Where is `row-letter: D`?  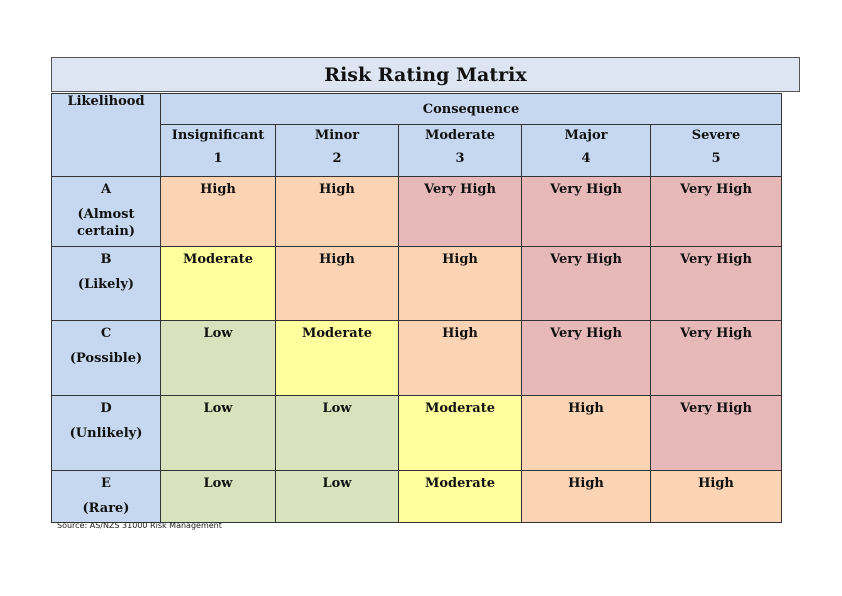 row-letter: D is located at coordinates (106, 408).